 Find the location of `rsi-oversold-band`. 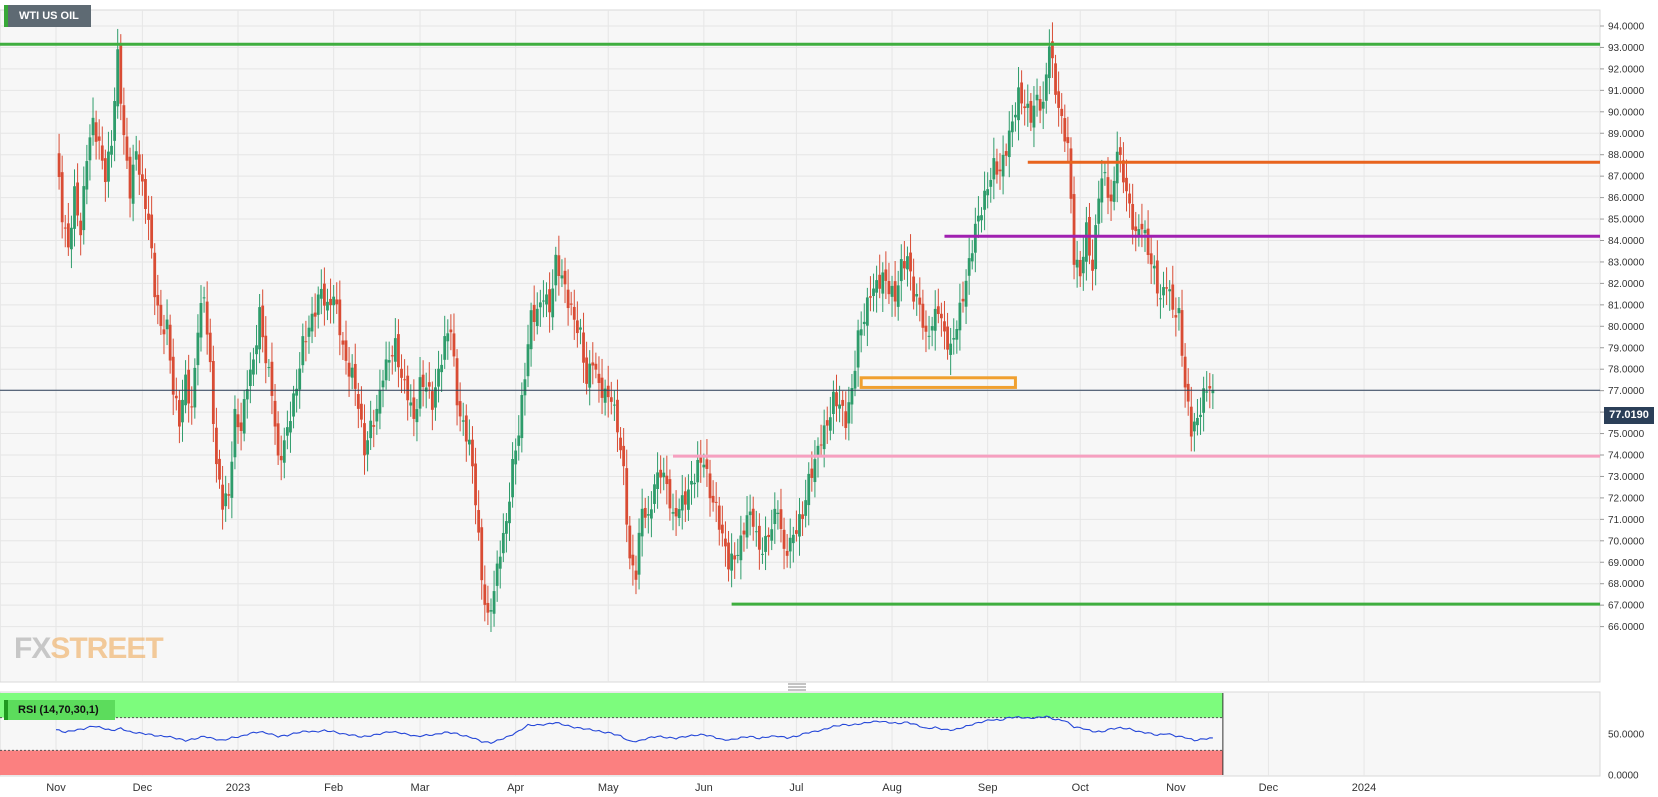

rsi-oversold-band is located at coordinates (611, 762).